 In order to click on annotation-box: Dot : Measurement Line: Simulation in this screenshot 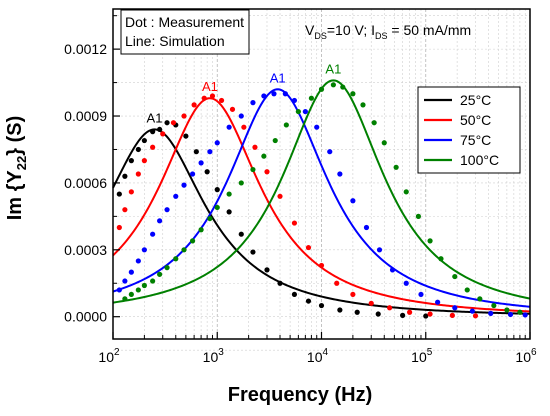, I will do `click(185, 32)`.